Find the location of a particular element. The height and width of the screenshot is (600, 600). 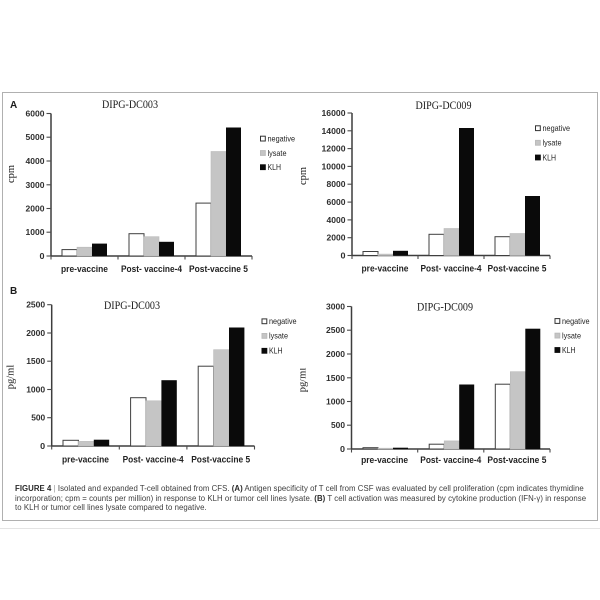

svg-text: 5000 is located at coordinates (35, 137).